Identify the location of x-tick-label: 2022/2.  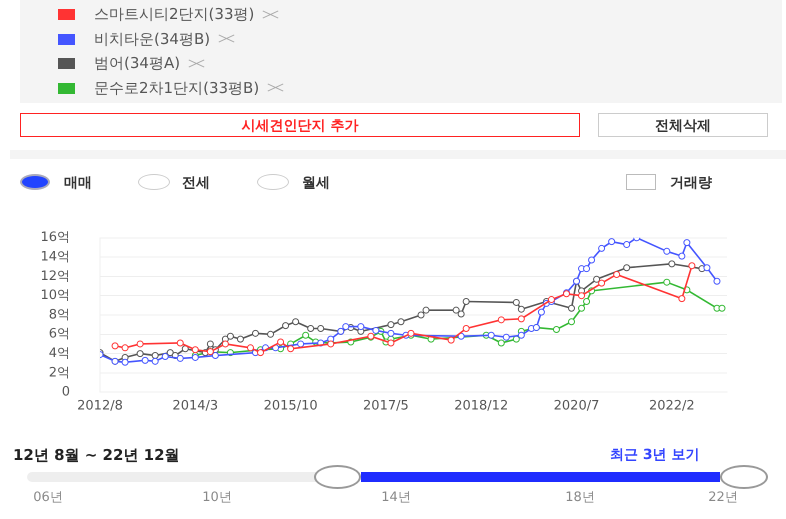
(671, 406).